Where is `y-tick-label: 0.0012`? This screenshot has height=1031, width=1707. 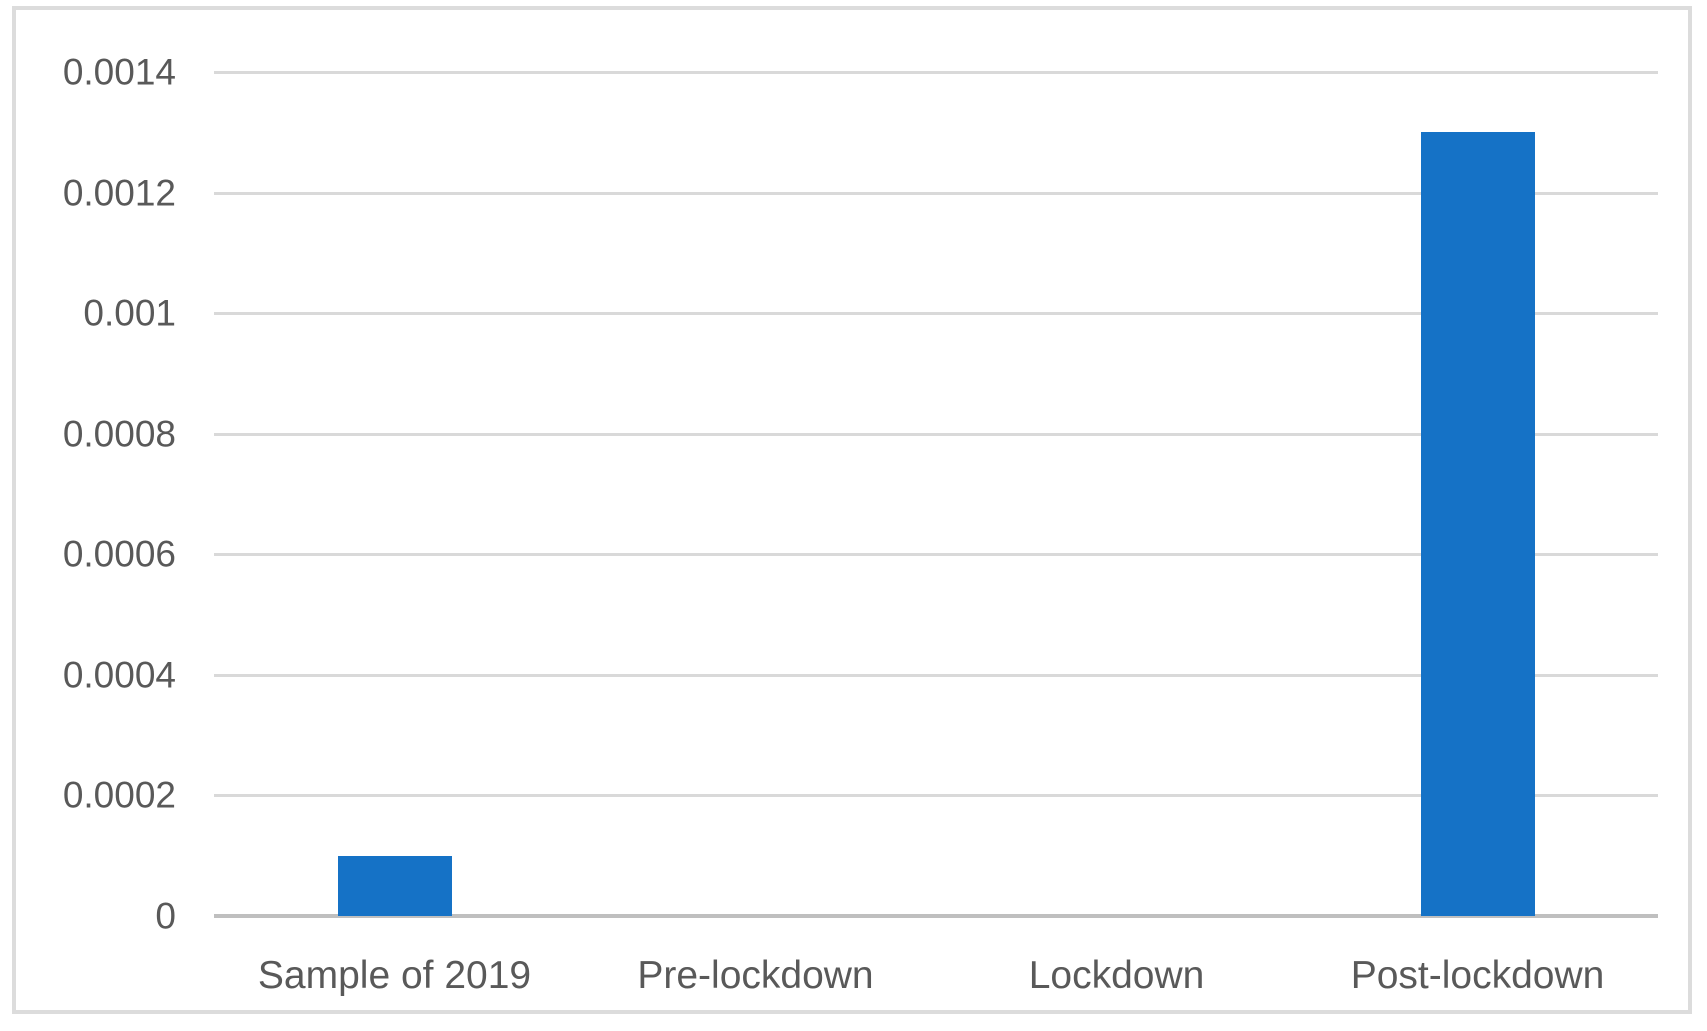
y-tick-label: 0.0012 is located at coordinates (119, 193).